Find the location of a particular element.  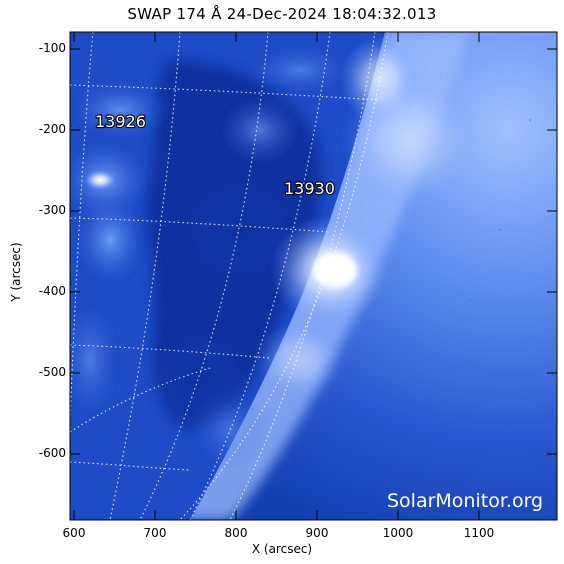

image-title: SWAP 174 Å 24-Dec-2024 18:04:32.013 is located at coordinates (282, 14).